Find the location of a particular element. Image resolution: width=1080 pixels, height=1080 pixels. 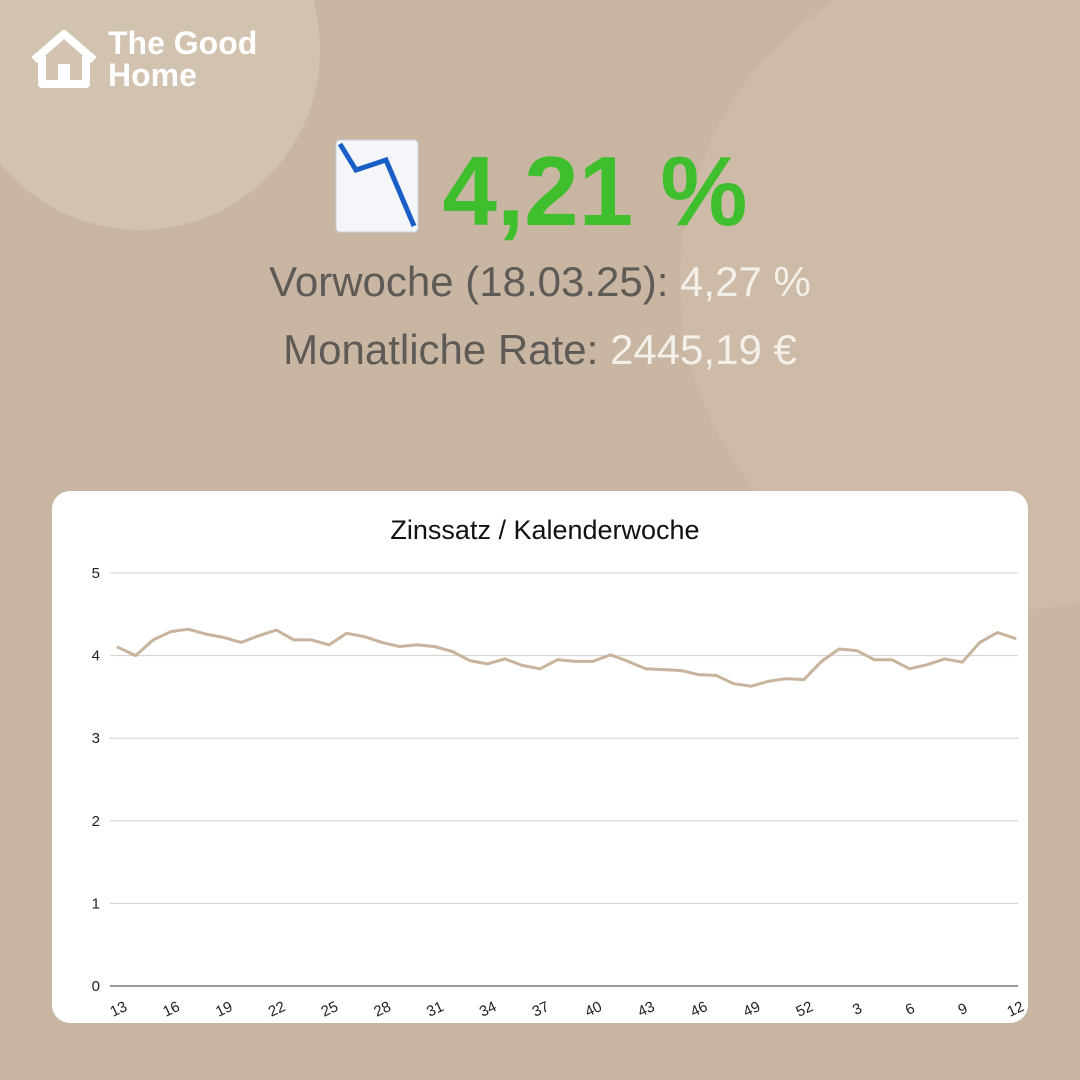

bg-circle is located at coordinates (160, 115).